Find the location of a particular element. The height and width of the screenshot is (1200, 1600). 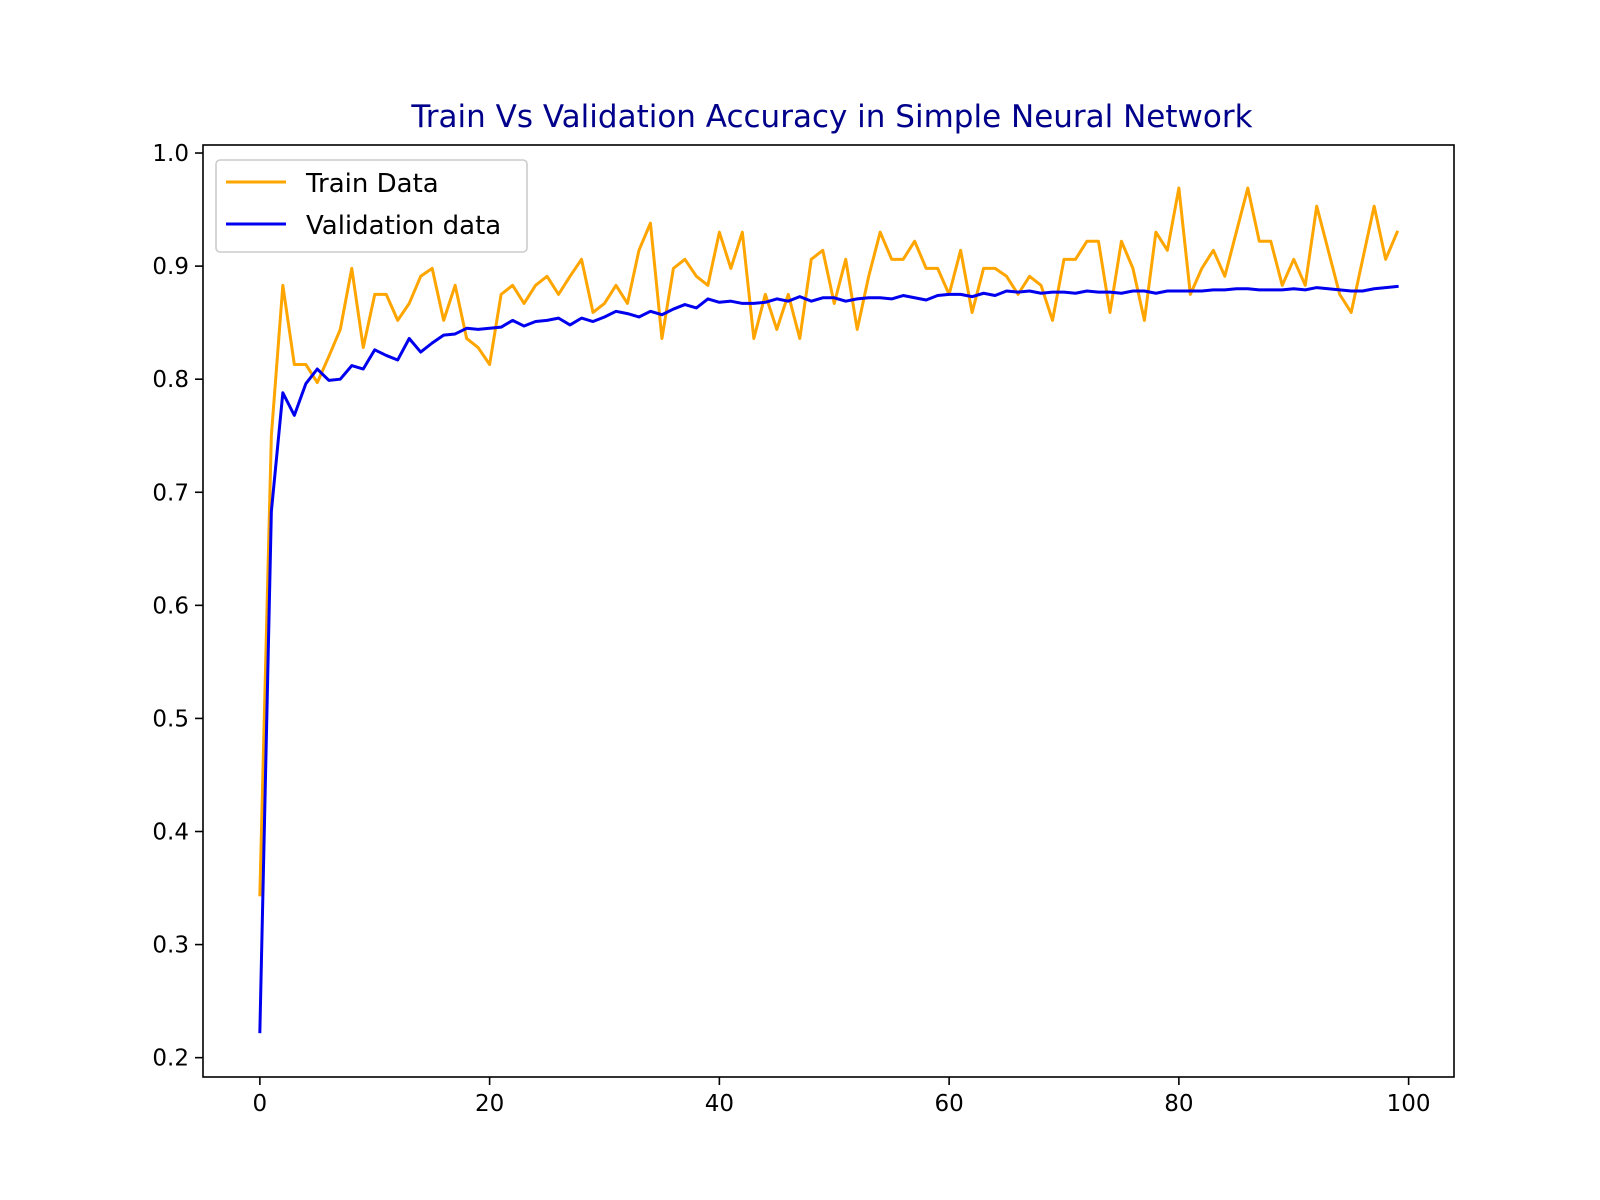

y-tick-label: 1.0 is located at coordinates (170, 154).